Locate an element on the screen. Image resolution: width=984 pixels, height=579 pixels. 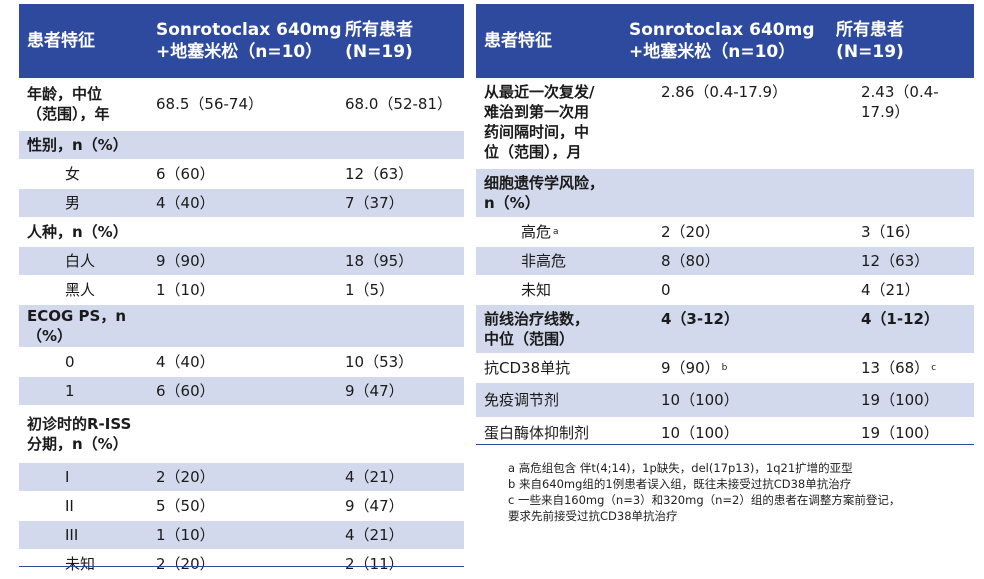
table-row: ECOG PS，n （%） is located at coordinates (241, 326).